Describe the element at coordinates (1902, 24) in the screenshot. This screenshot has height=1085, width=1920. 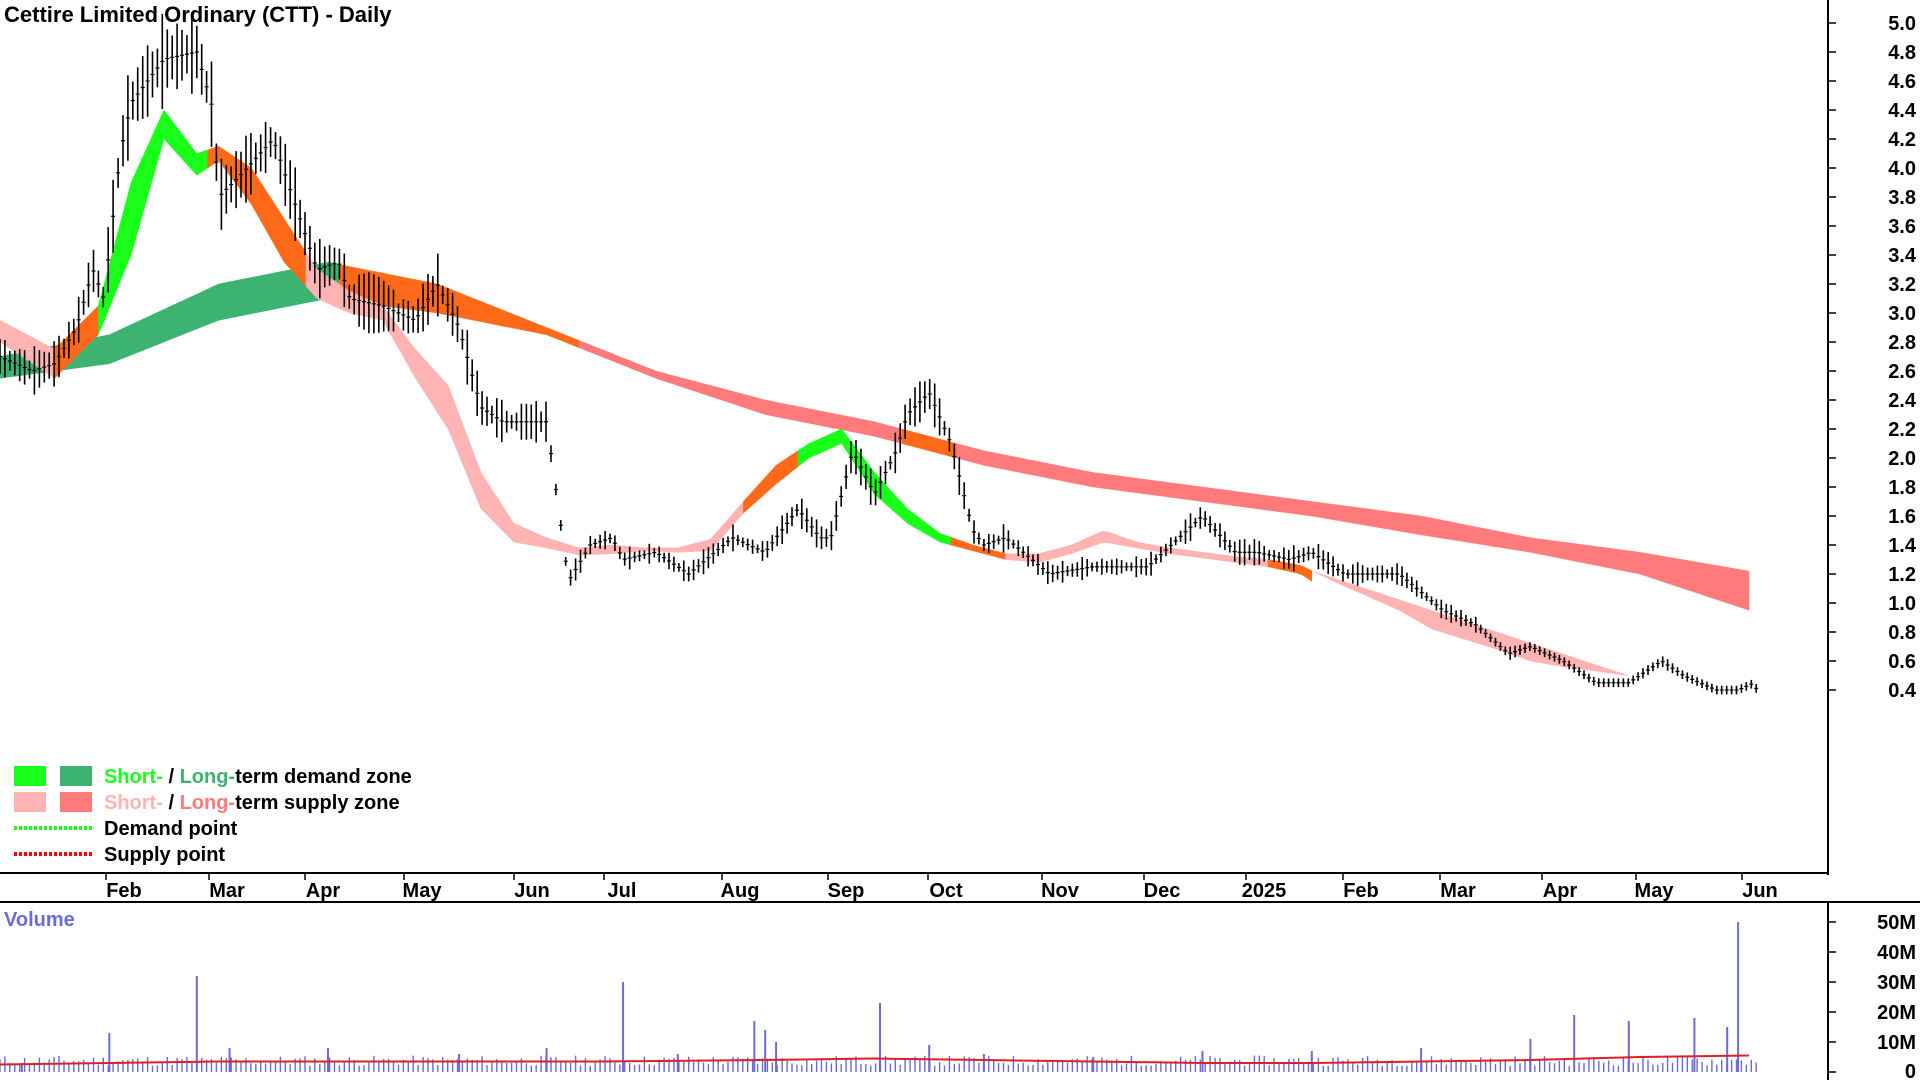
I see `price-tick-label: 5.0` at that location.